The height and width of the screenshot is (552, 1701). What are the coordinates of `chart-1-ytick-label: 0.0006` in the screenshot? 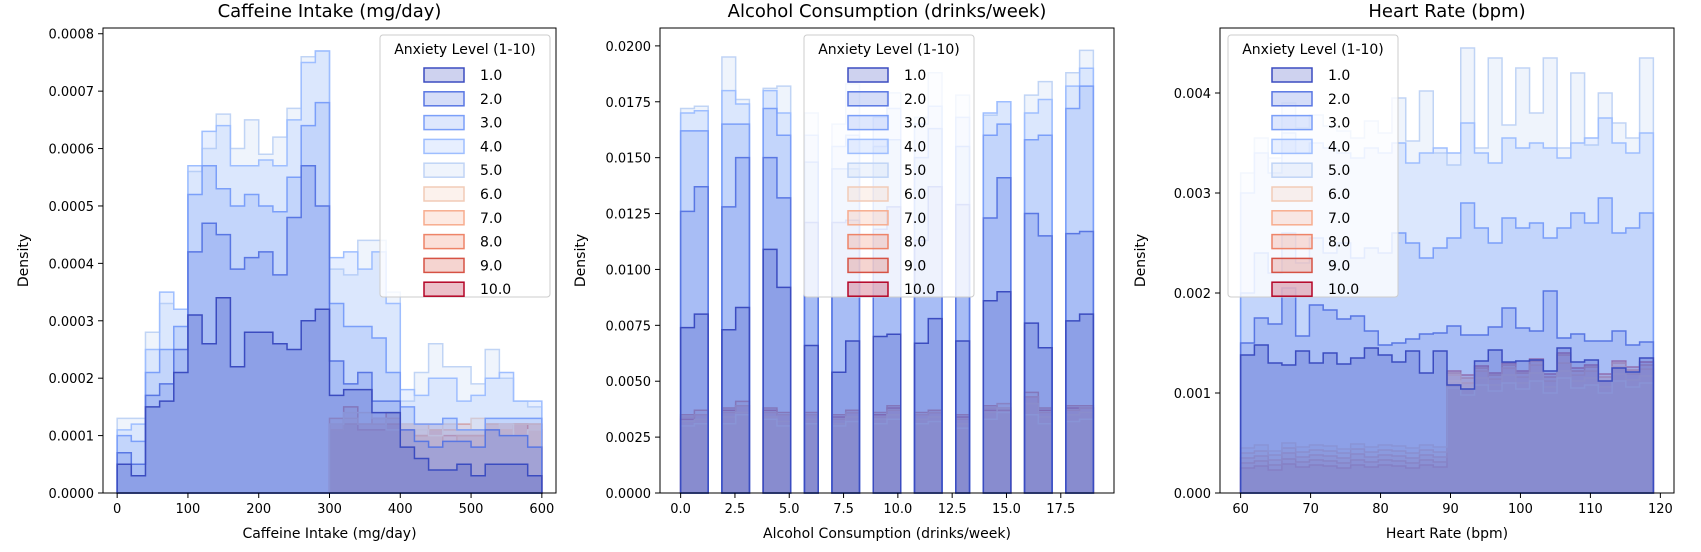 It's located at (72, 150).